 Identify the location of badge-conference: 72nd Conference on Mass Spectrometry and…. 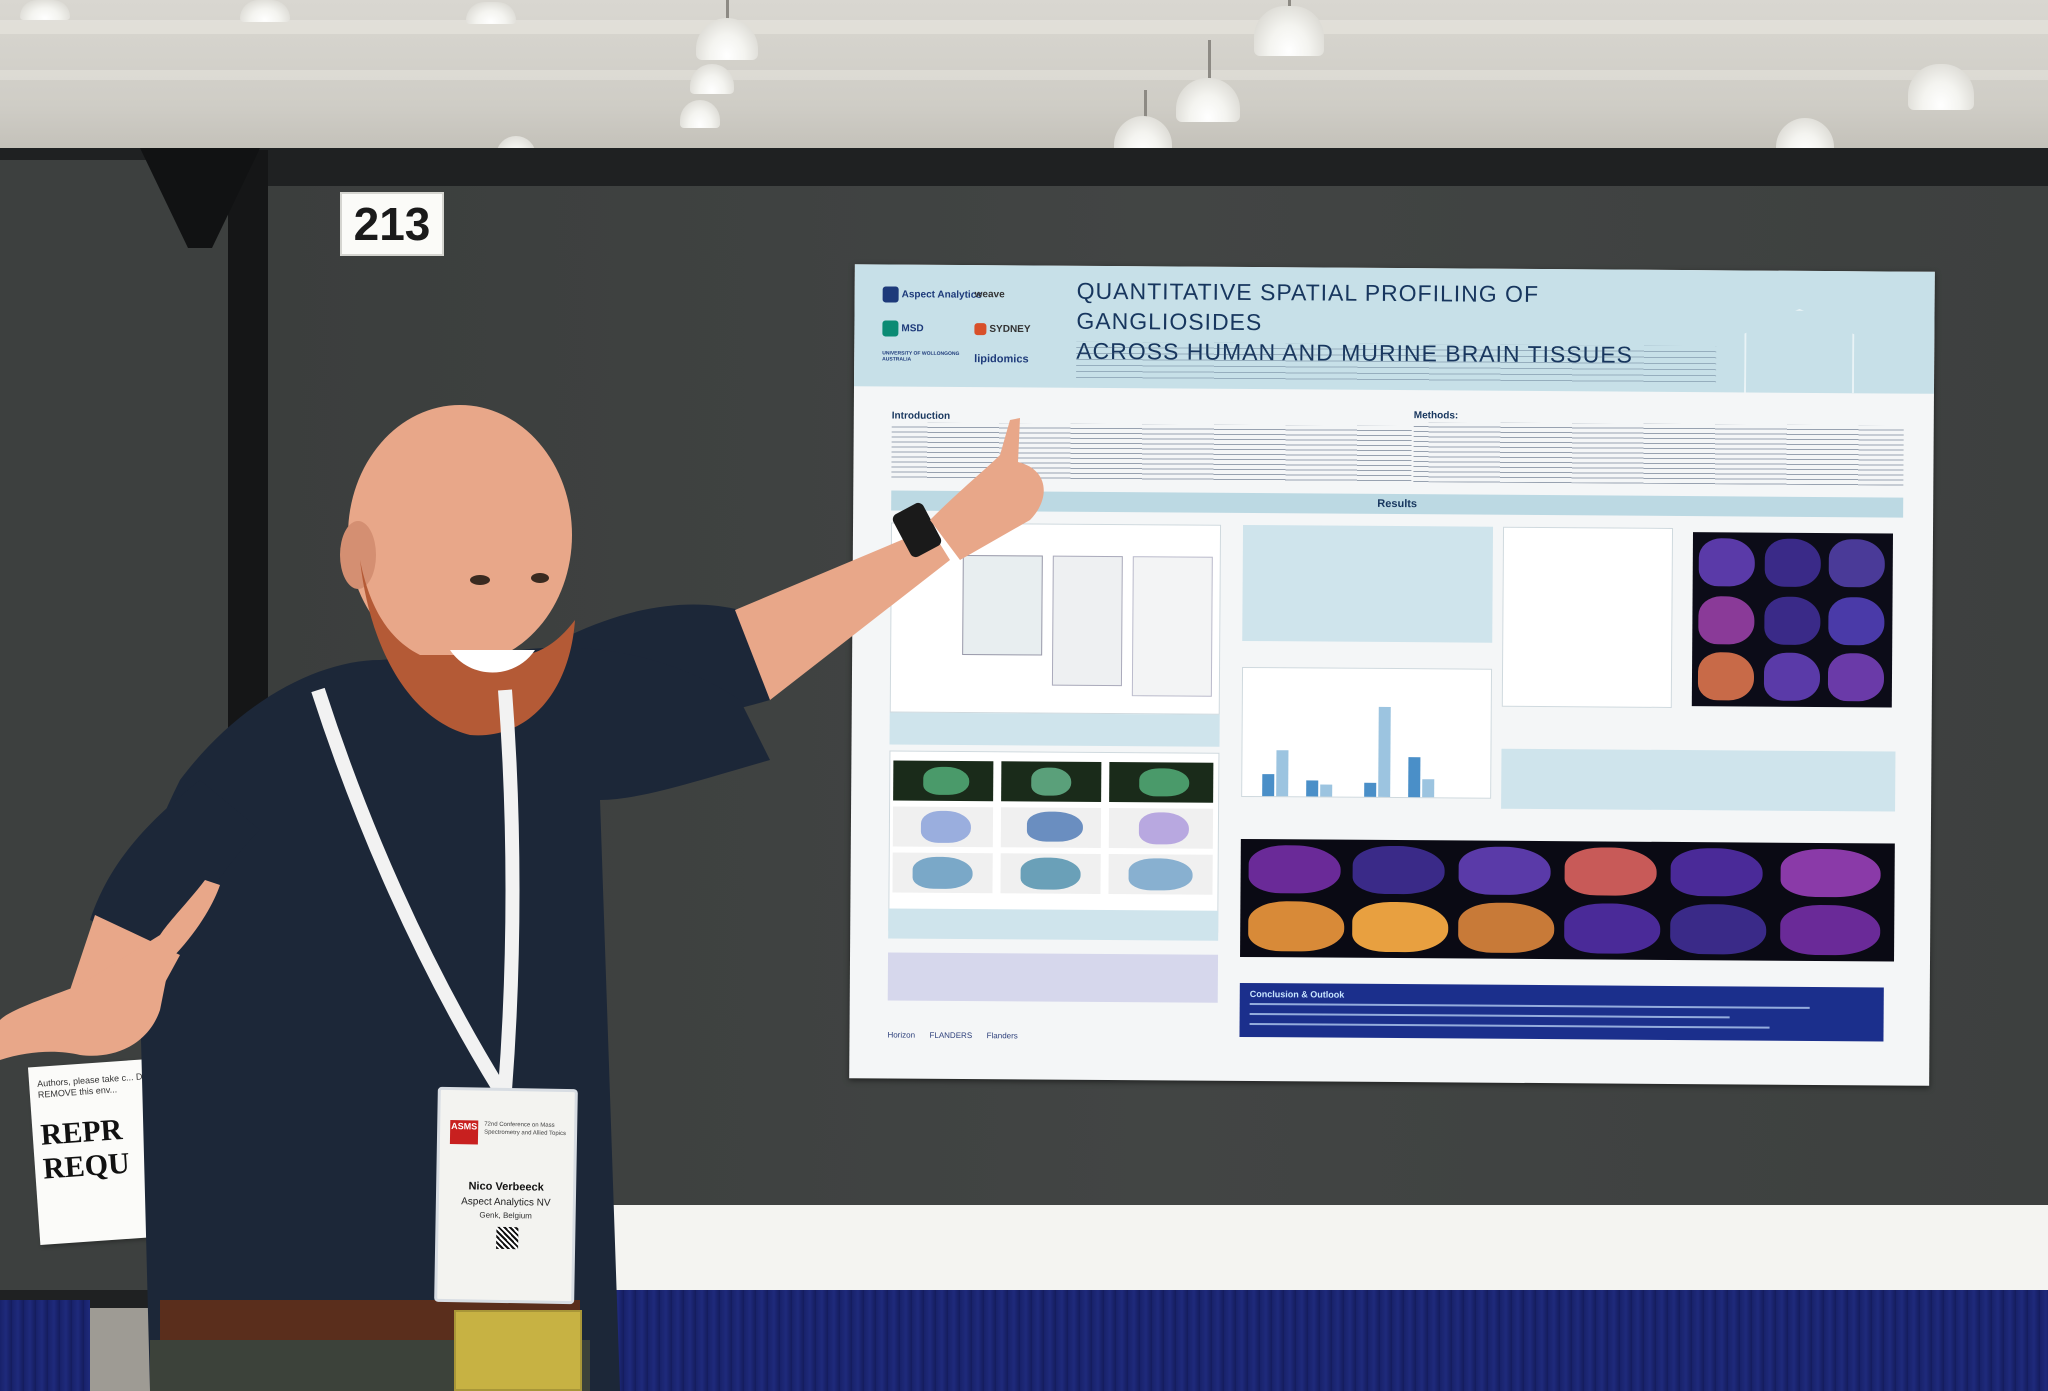
(525, 1129).